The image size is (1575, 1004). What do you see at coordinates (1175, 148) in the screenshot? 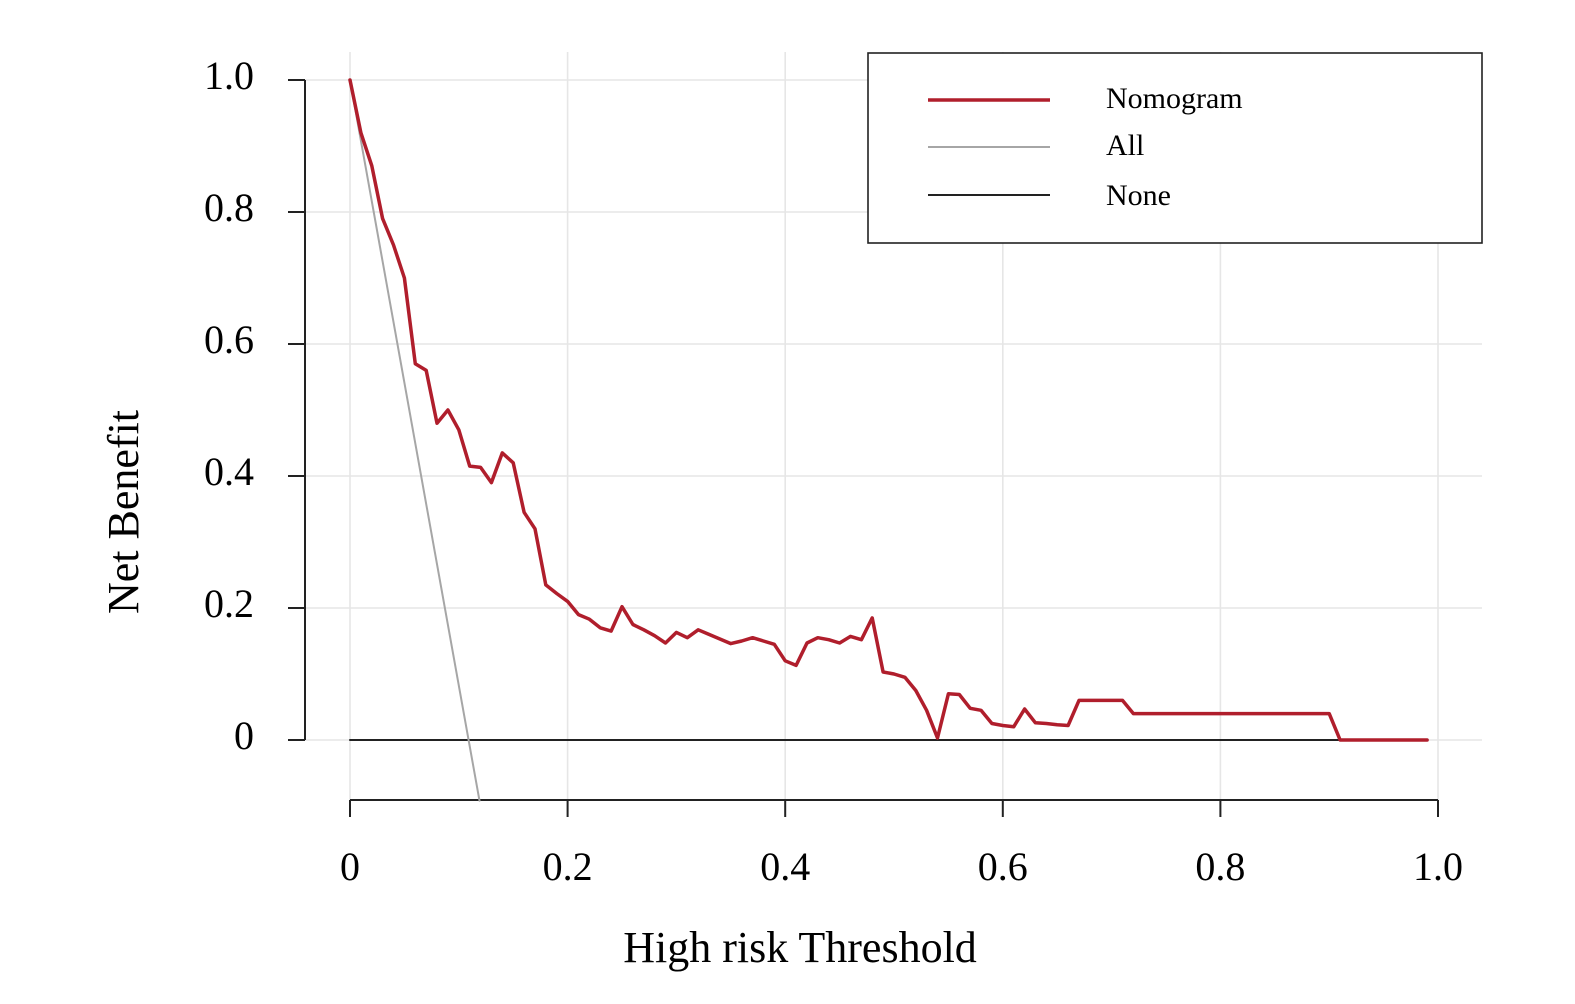
I see `legend: Nomogram All None` at bounding box center [1175, 148].